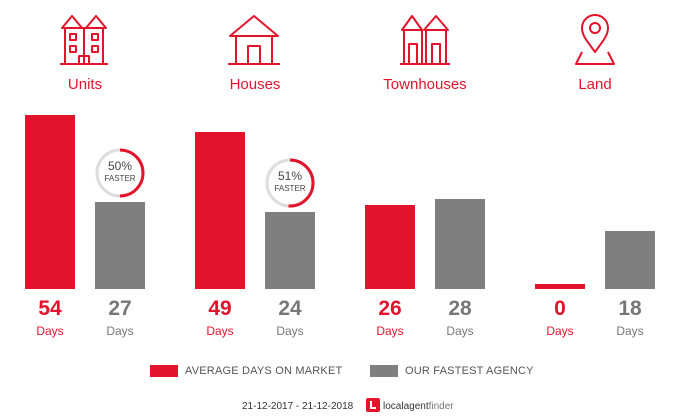 The width and height of the screenshot is (700, 420). Describe the element at coordinates (560, 331) in the screenshot. I see `unit-label-land-market: Days` at that location.